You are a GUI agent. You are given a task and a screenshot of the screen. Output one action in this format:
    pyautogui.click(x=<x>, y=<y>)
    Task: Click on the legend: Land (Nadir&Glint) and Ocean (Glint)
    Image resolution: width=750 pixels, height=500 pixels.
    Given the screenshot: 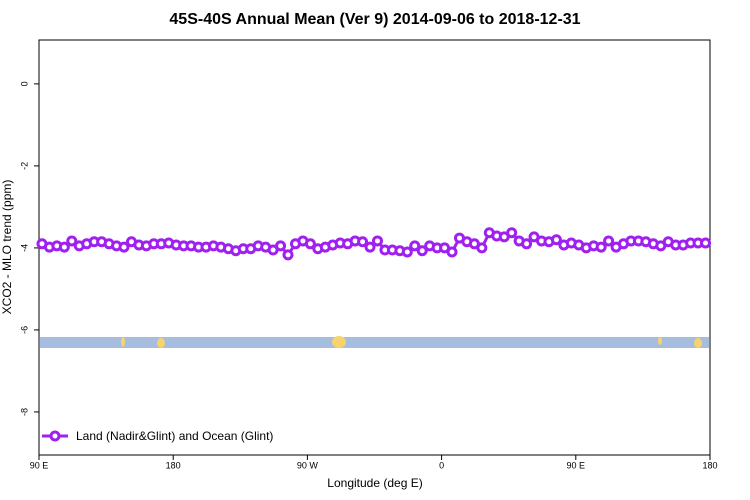 What is the action you would take?
    pyautogui.click(x=157, y=436)
    